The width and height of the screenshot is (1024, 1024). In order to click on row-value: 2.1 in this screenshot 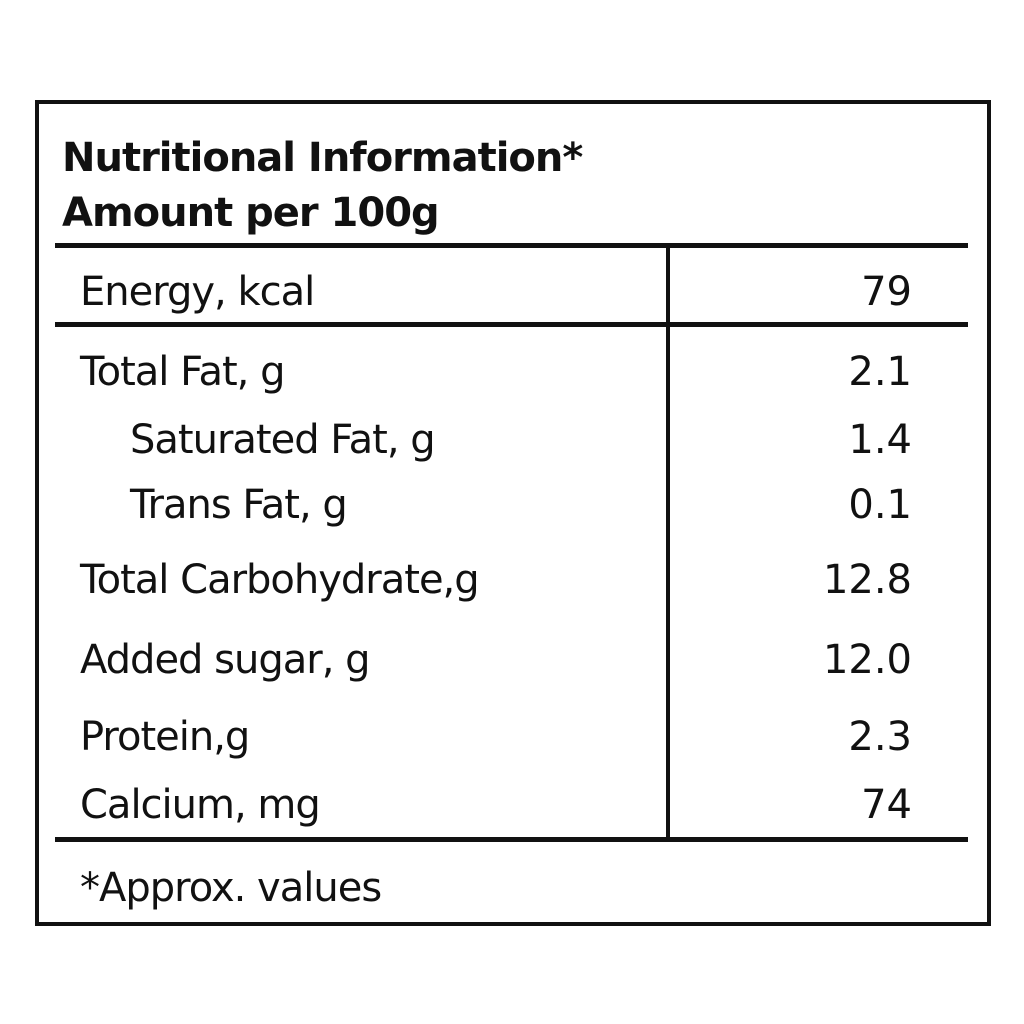, I will do `click(880, 372)`.